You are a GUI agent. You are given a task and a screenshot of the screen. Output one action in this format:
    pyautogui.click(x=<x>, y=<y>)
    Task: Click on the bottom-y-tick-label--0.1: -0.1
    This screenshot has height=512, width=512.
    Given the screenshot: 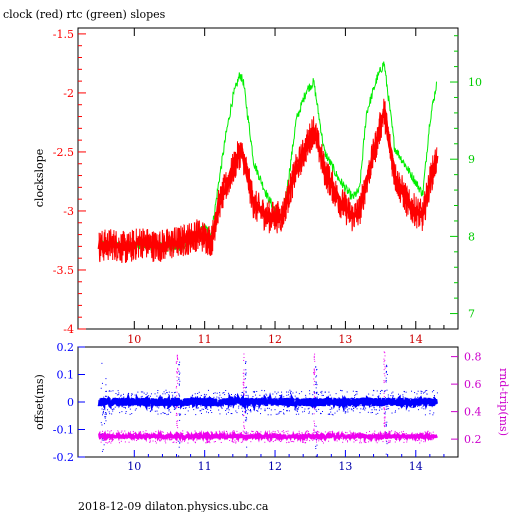 What is the action you would take?
    pyautogui.click(x=63, y=430)
    